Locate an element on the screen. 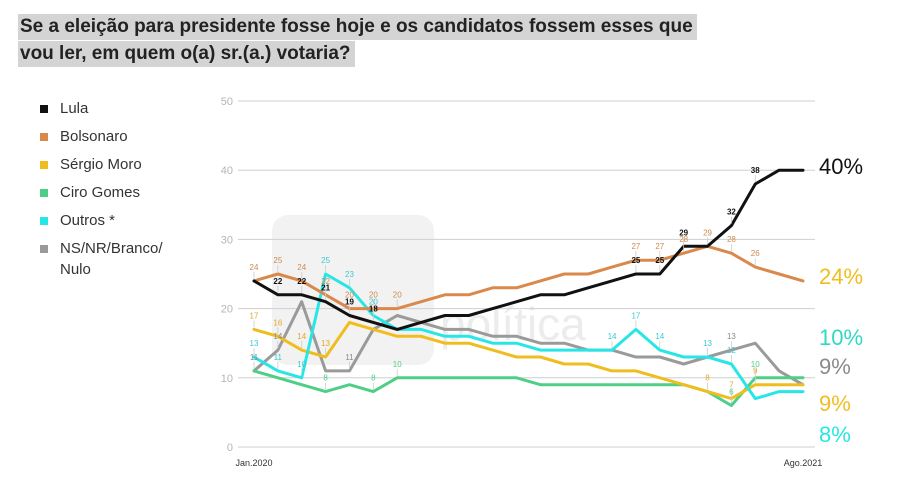 The height and width of the screenshot is (499, 898). data-label: 38 is located at coordinates (755, 170).